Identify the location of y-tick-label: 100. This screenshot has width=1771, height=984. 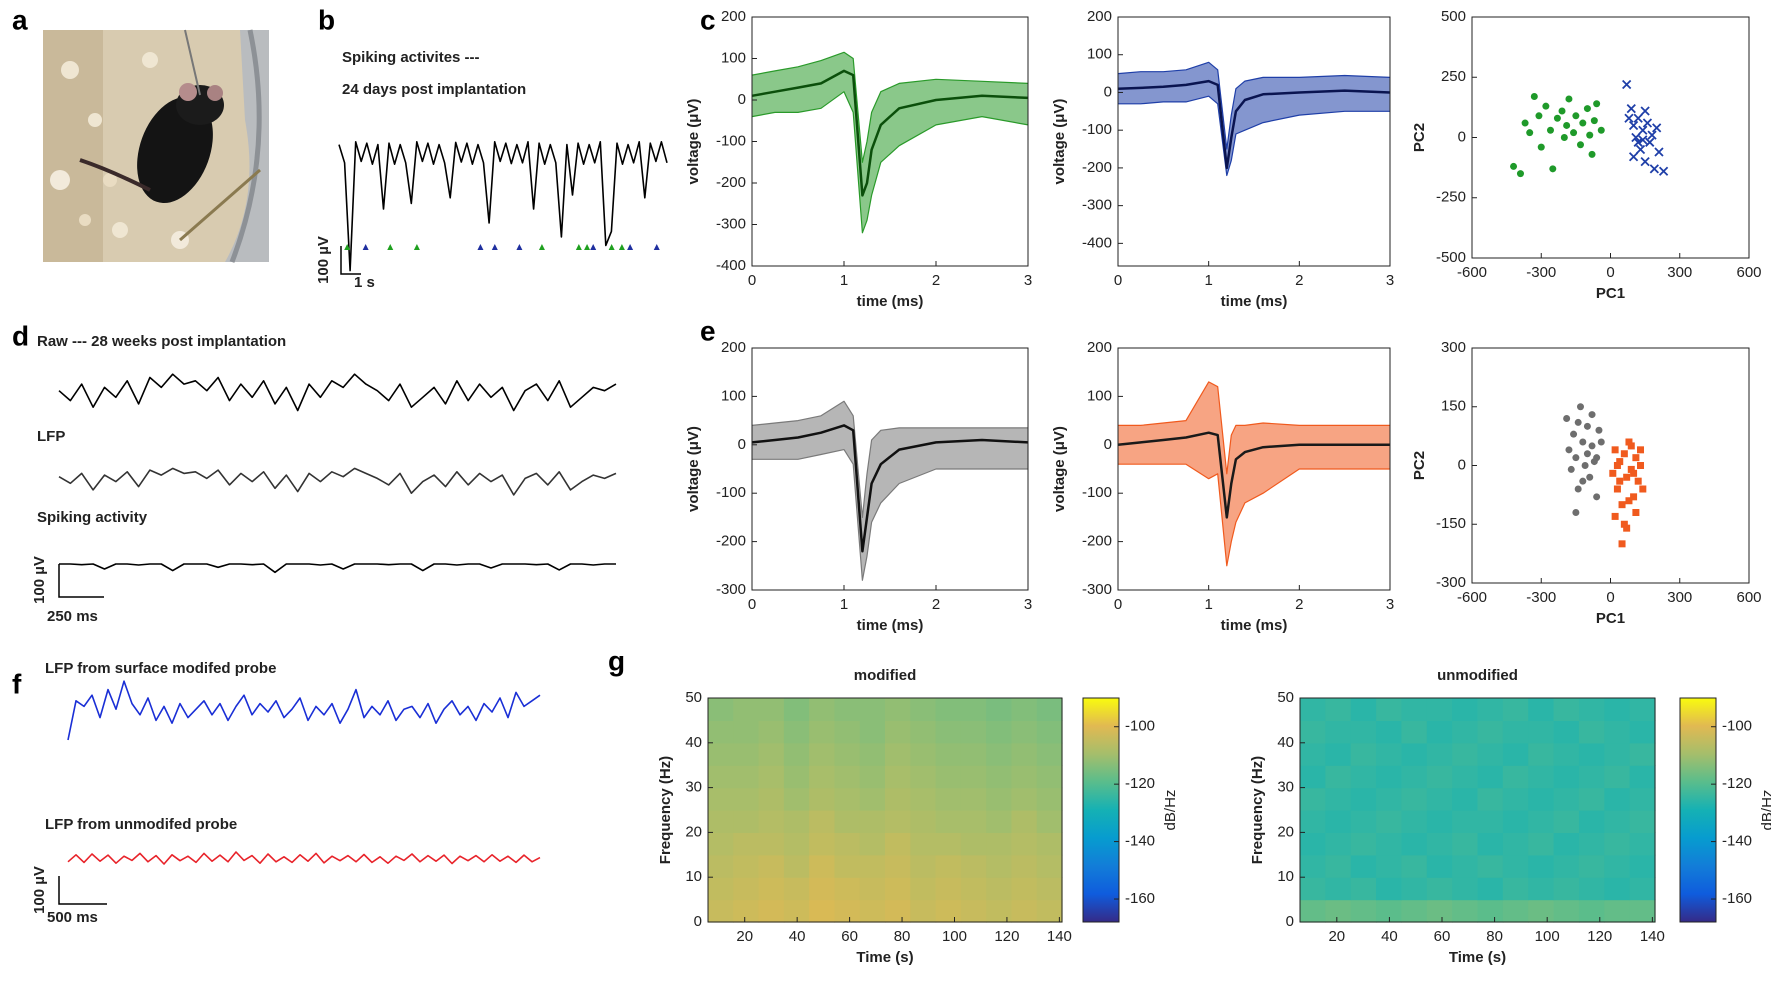
(1099, 395).